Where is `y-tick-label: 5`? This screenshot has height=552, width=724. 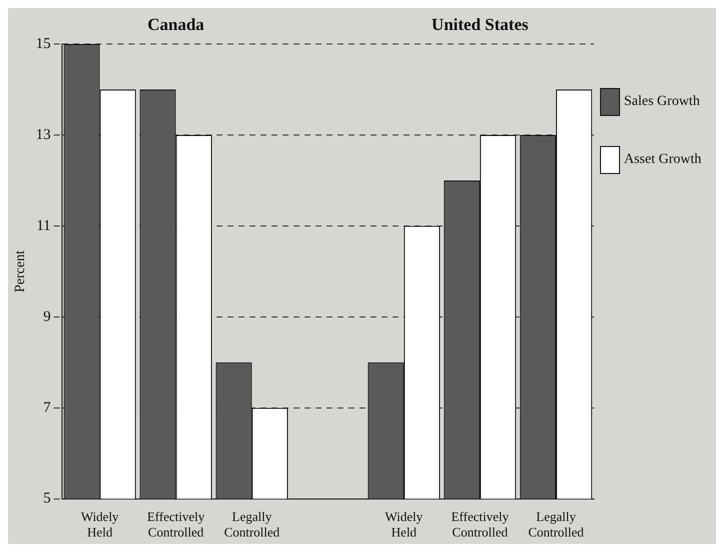 y-tick-label: 5 is located at coordinates (47, 498).